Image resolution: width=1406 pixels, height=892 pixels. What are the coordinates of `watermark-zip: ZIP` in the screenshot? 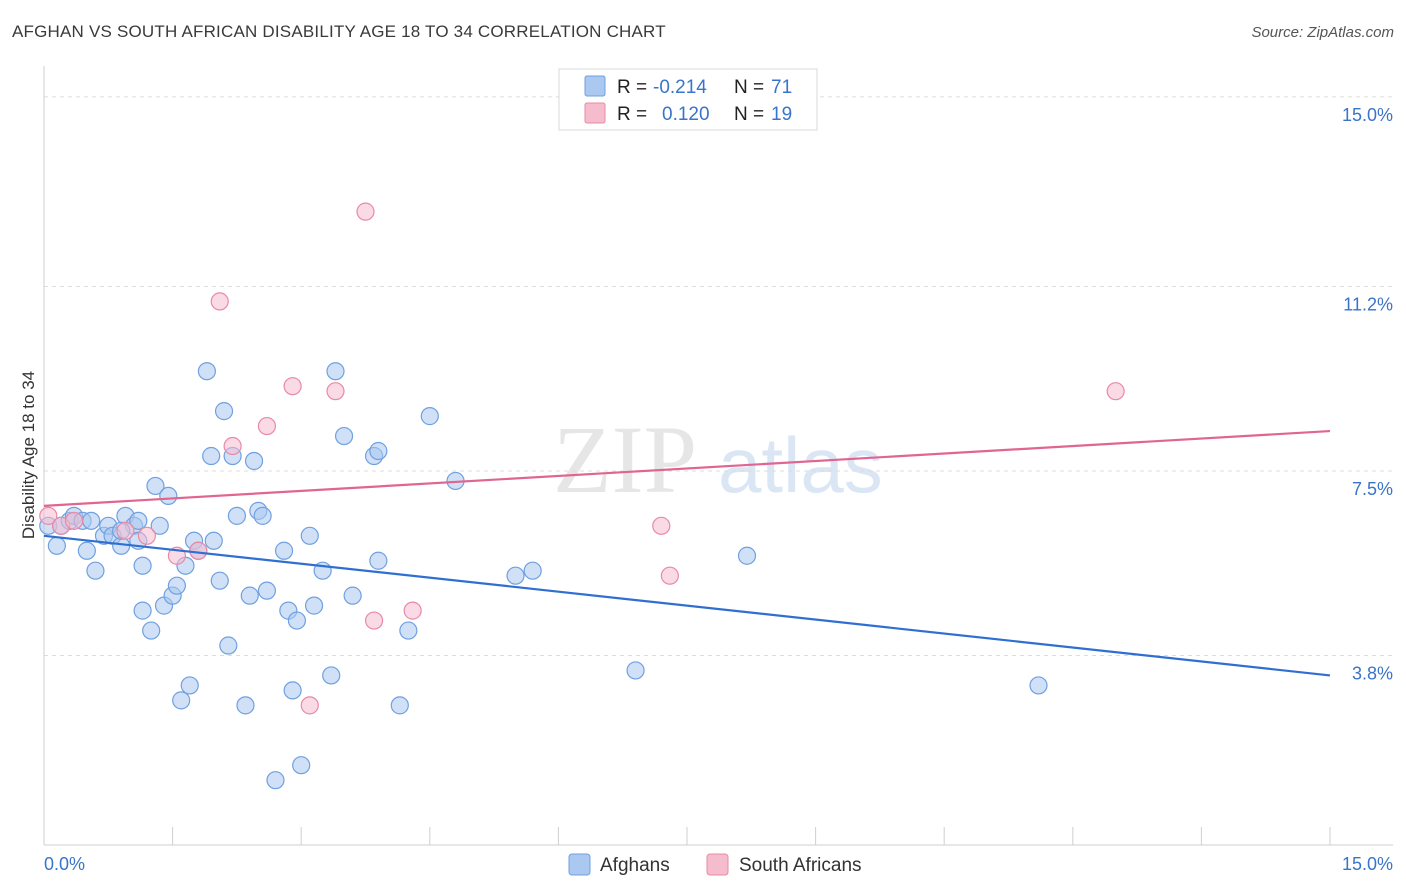 It's located at (625, 459).